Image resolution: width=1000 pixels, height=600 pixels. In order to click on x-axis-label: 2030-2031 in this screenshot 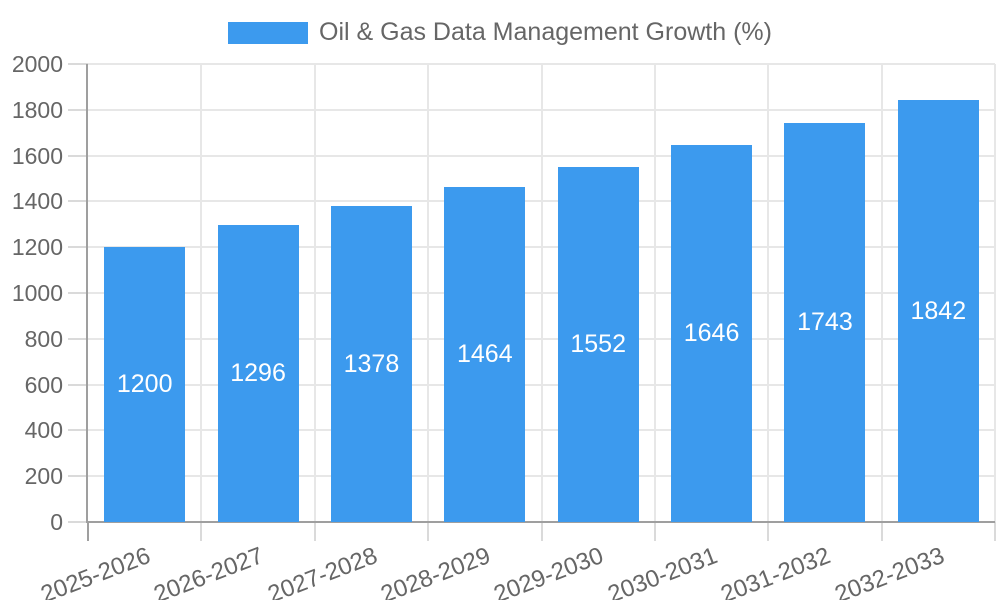, I will do `click(662, 571)`.